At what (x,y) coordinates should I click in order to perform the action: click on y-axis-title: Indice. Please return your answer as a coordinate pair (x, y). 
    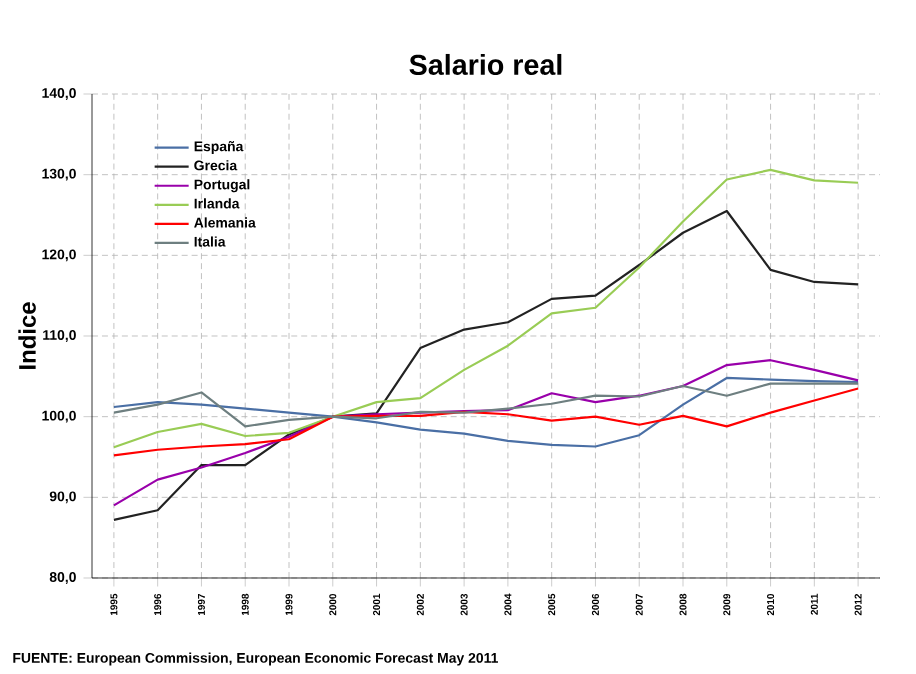
    Looking at the image, I should click on (27, 335).